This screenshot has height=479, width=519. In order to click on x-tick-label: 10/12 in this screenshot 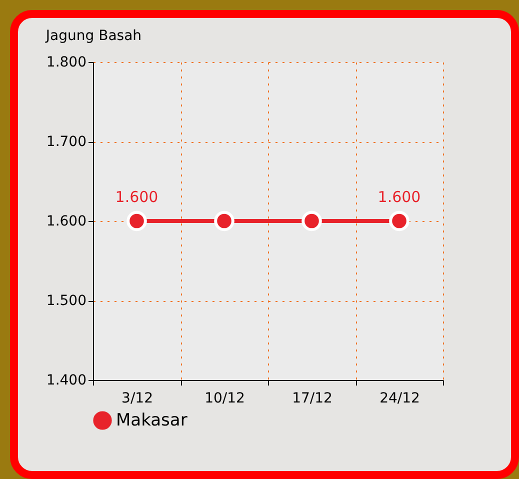, I will do `click(224, 398)`.